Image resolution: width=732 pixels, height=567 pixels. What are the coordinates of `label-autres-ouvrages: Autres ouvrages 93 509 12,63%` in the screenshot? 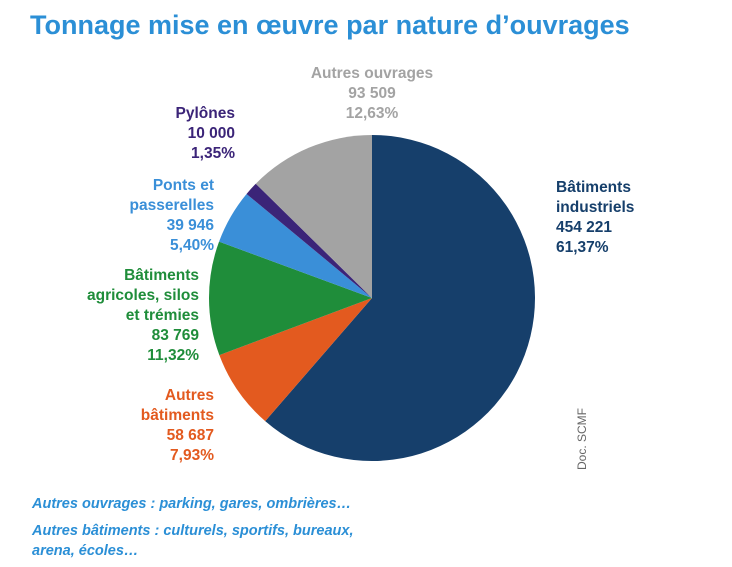 It's located at (372, 94).